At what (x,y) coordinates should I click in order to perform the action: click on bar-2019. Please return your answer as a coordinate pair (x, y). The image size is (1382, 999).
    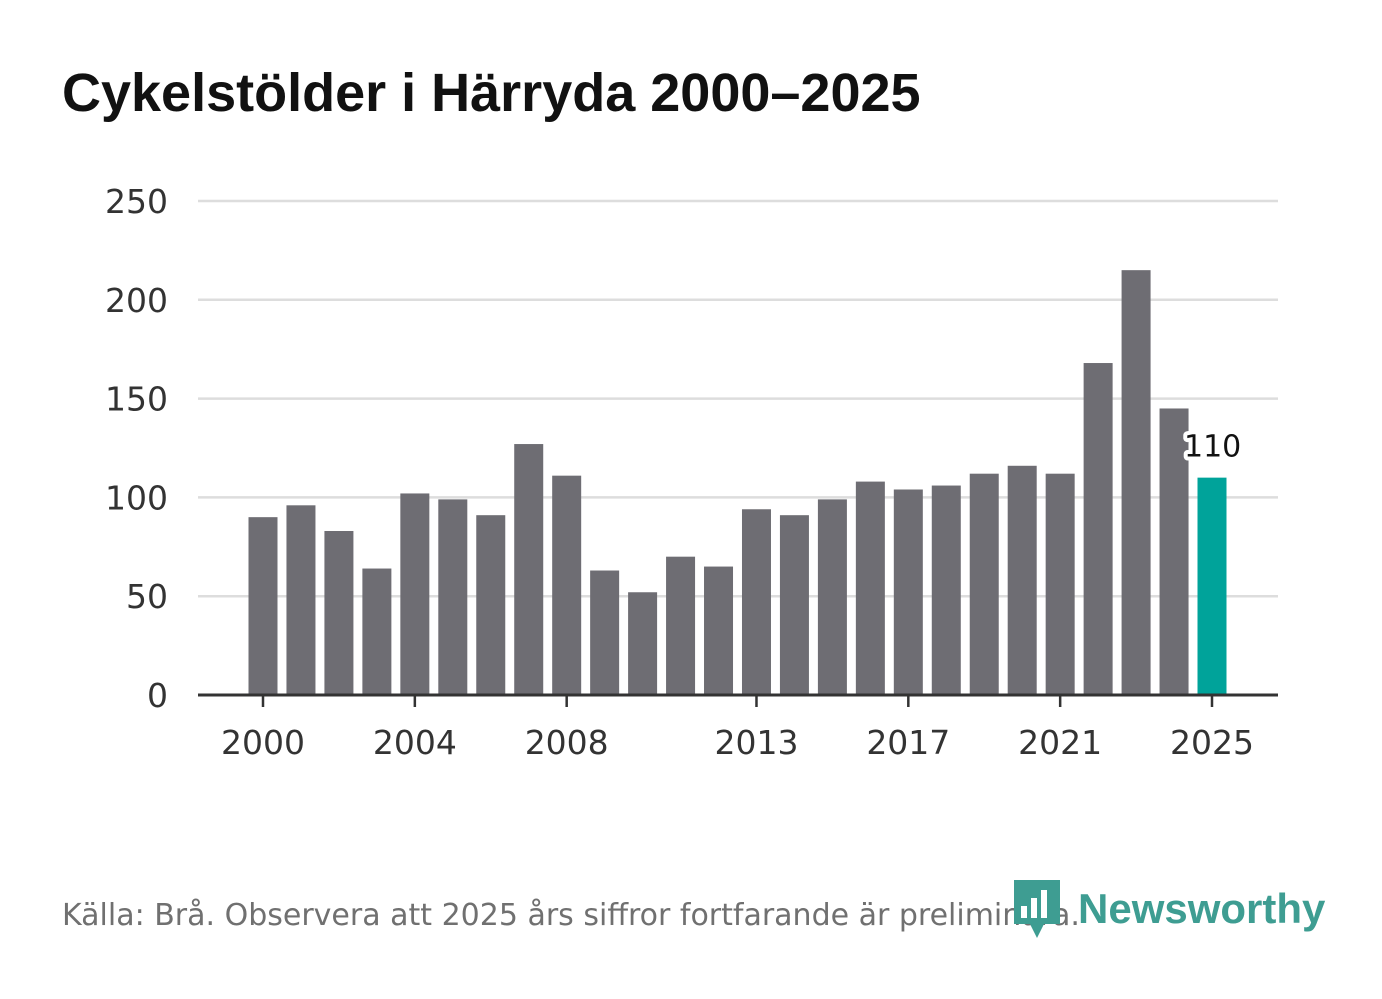
    Looking at the image, I should click on (984, 584).